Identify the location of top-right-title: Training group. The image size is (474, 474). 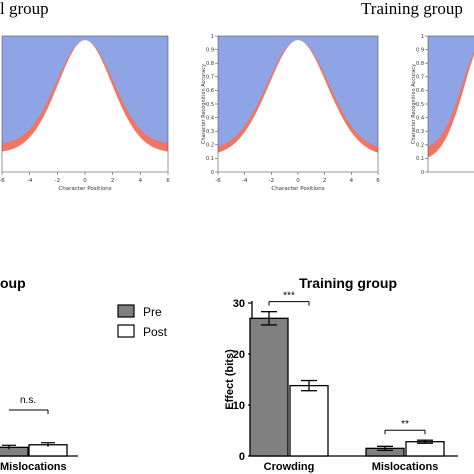
(412, 9).